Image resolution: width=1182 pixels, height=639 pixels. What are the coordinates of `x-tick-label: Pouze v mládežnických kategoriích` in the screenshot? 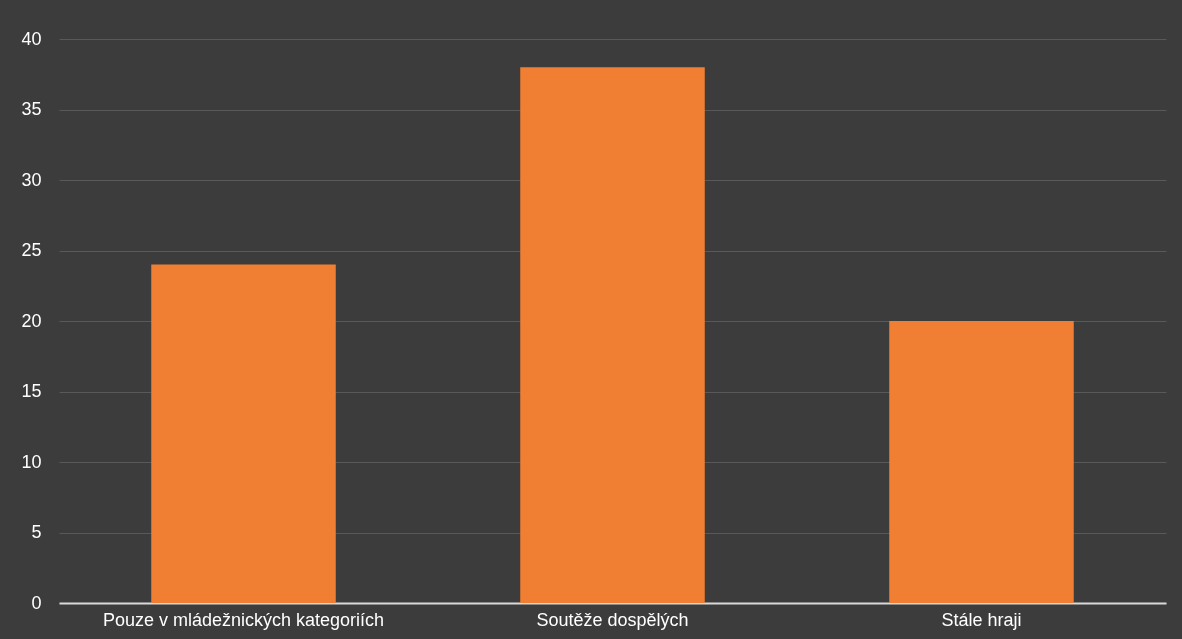 It's located at (243, 619).